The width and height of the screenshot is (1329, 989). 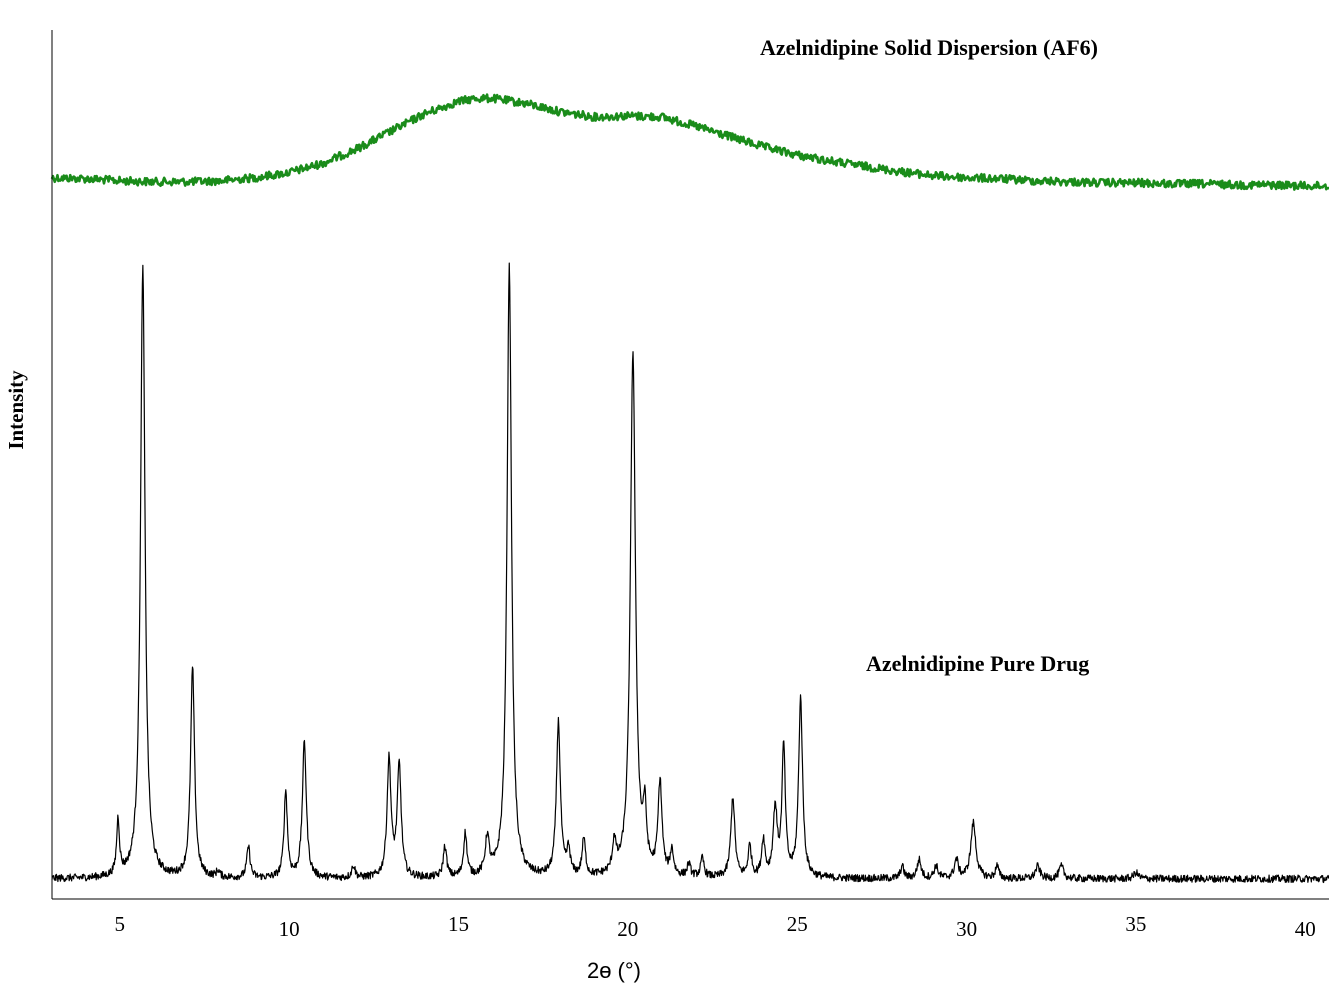 What do you see at coordinates (1135, 924) in the screenshot?
I see `x-tick-label-35: 35` at bounding box center [1135, 924].